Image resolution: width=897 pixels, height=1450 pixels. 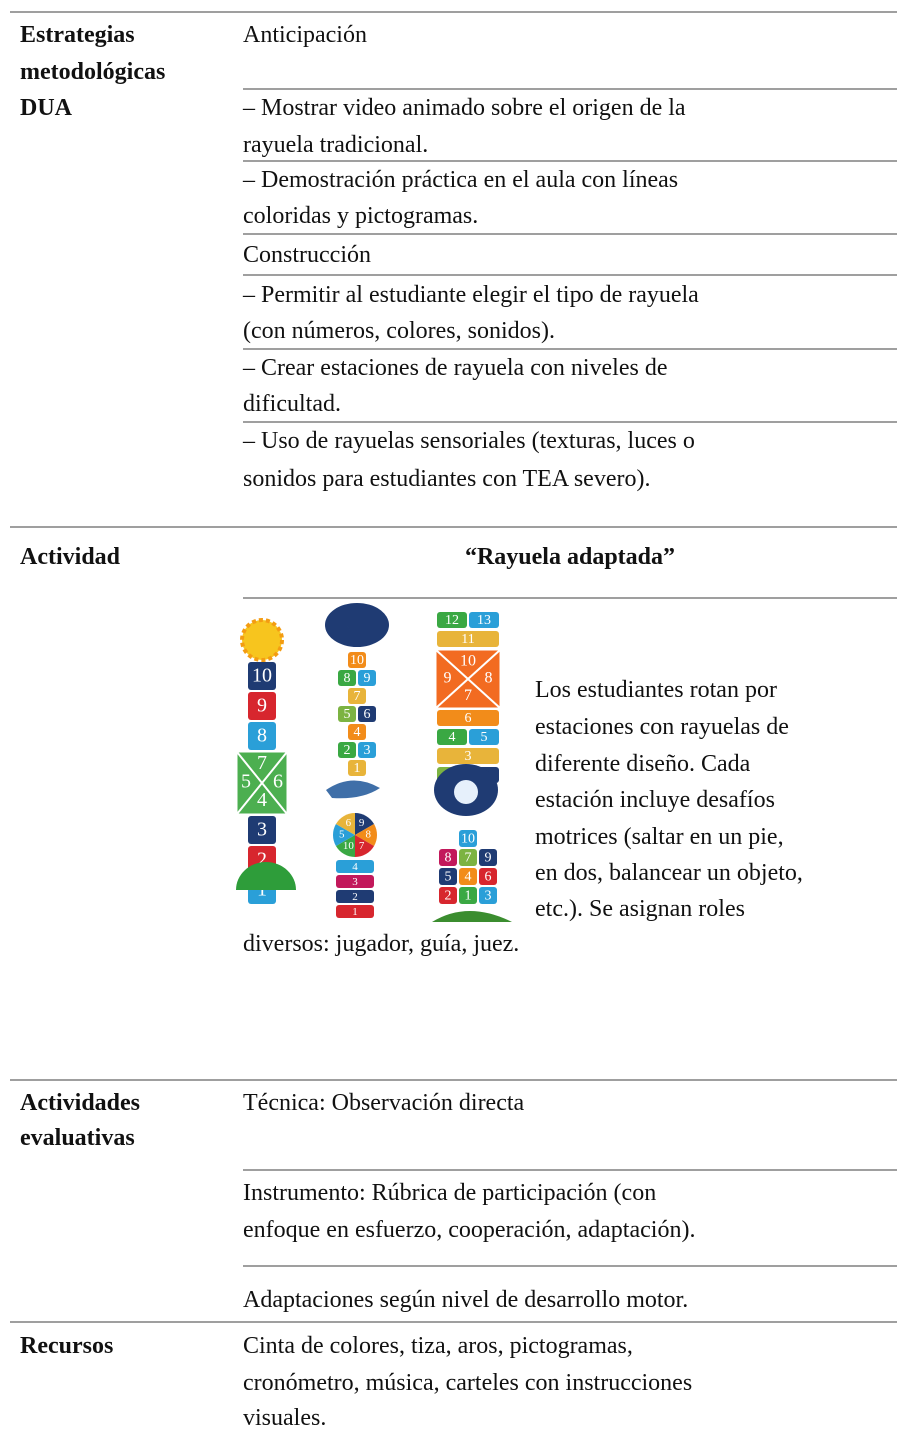 What do you see at coordinates (656, 690) in the screenshot?
I see `activity-text: Los estudiantes rotan por` at bounding box center [656, 690].